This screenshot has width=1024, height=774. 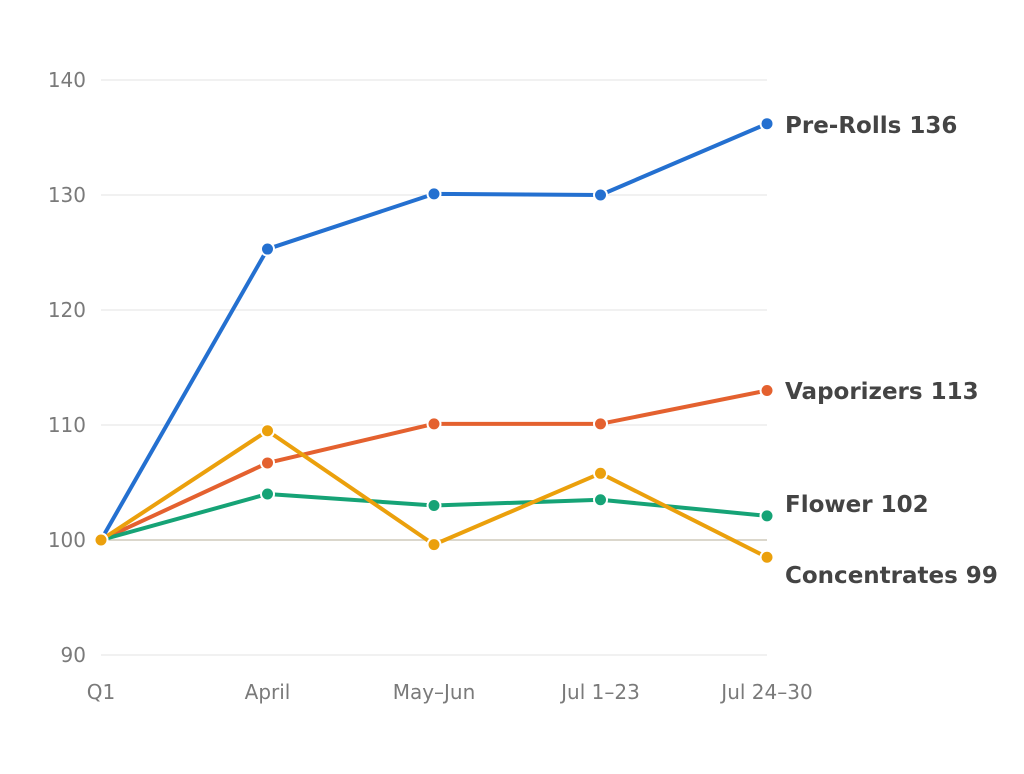 What do you see at coordinates (857, 505) in the screenshot?
I see `end-label-flower: Flower 102` at bounding box center [857, 505].